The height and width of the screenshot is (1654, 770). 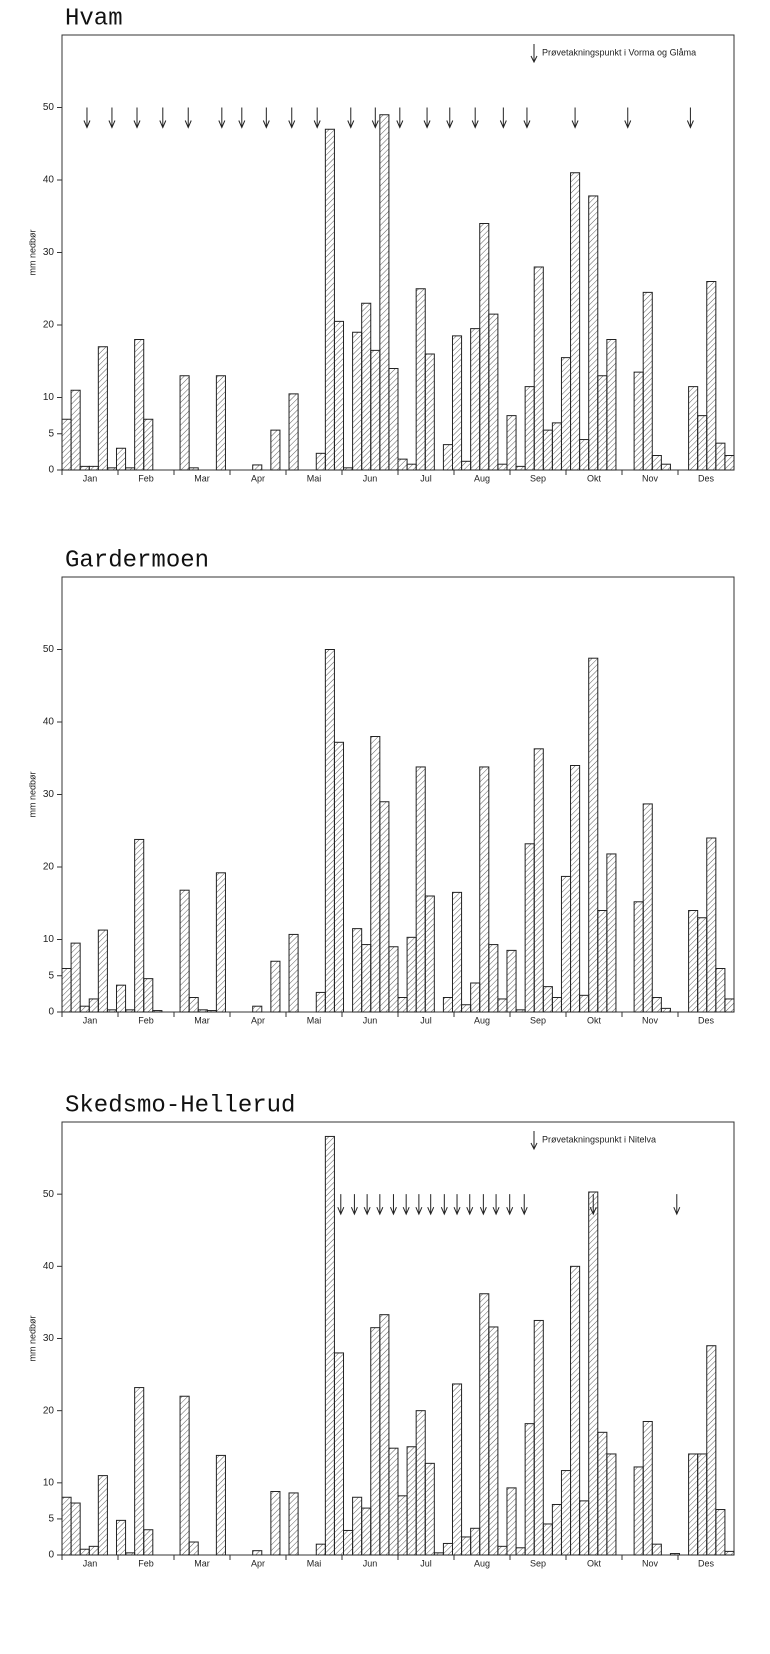 What do you see at coordinates (599, 1139) in the screenshot?
I see `legend-label: Prøvetakningspunkt i Nitelva` at bounding box center [599, 1139].